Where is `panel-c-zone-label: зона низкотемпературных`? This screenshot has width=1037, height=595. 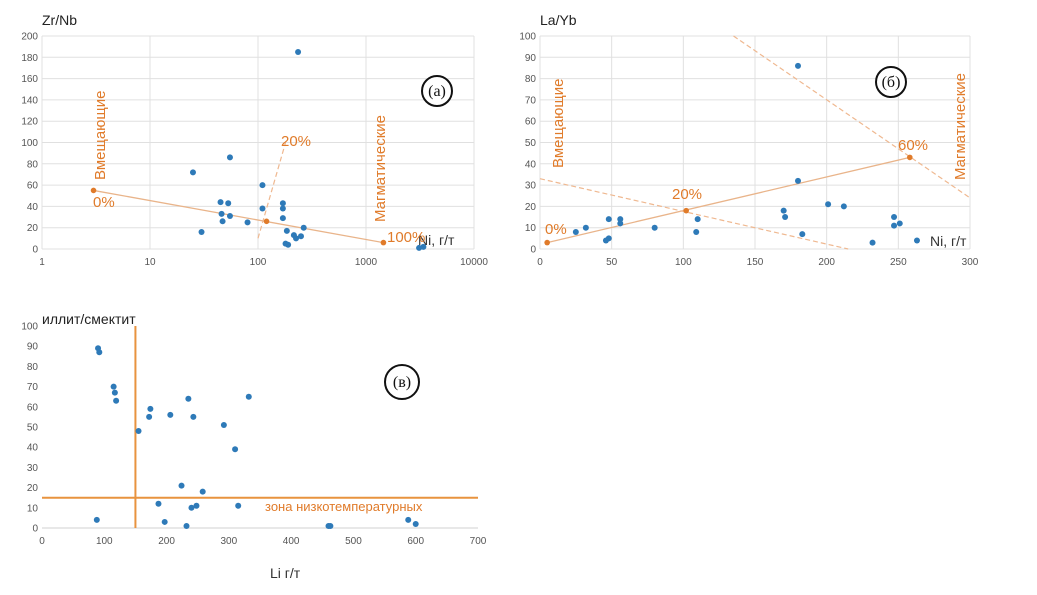
panel-c-zone-label: зона низкотемпературных is located at coordinates (344, 506).